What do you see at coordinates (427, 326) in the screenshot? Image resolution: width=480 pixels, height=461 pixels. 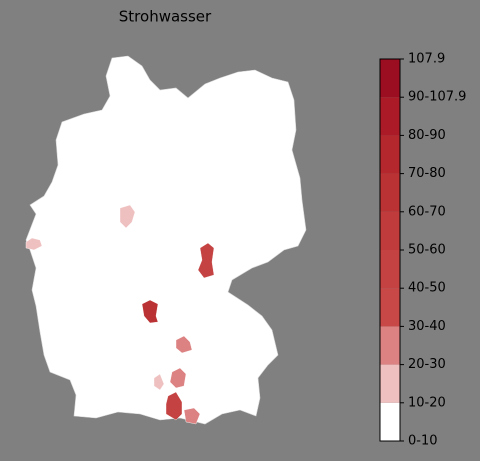 I see `colorbar-label: 30-40` at bounding box center [427, 326].